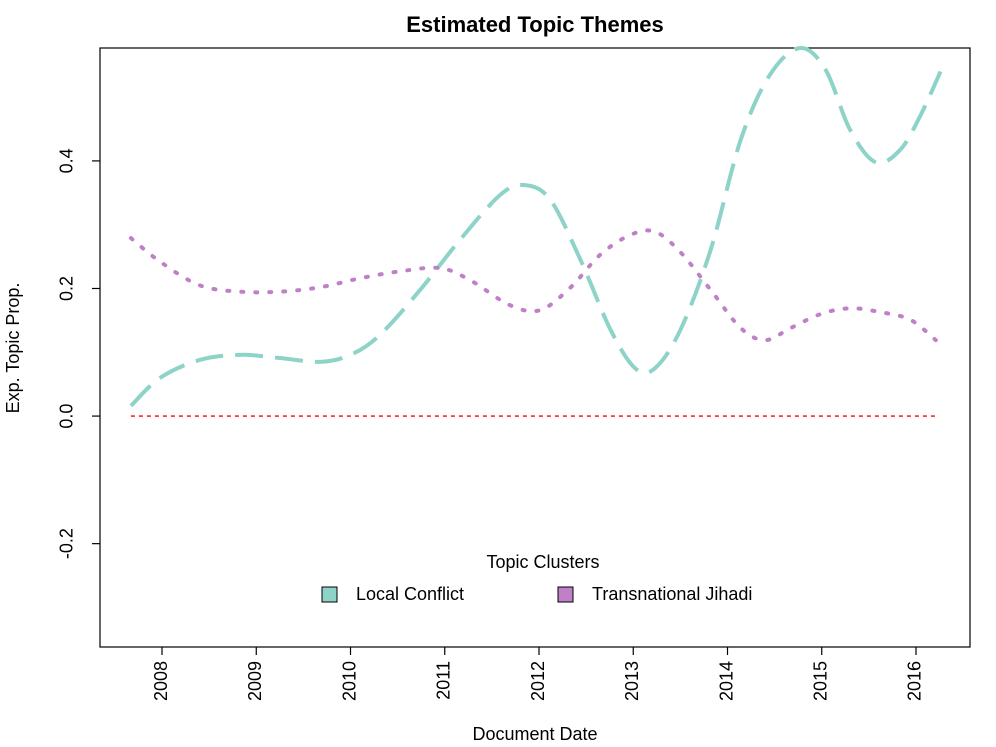 Image resolution: width=996 pixels, height=747 pixels. I want to click on x-tick-label: 2016, so click(915, 681).